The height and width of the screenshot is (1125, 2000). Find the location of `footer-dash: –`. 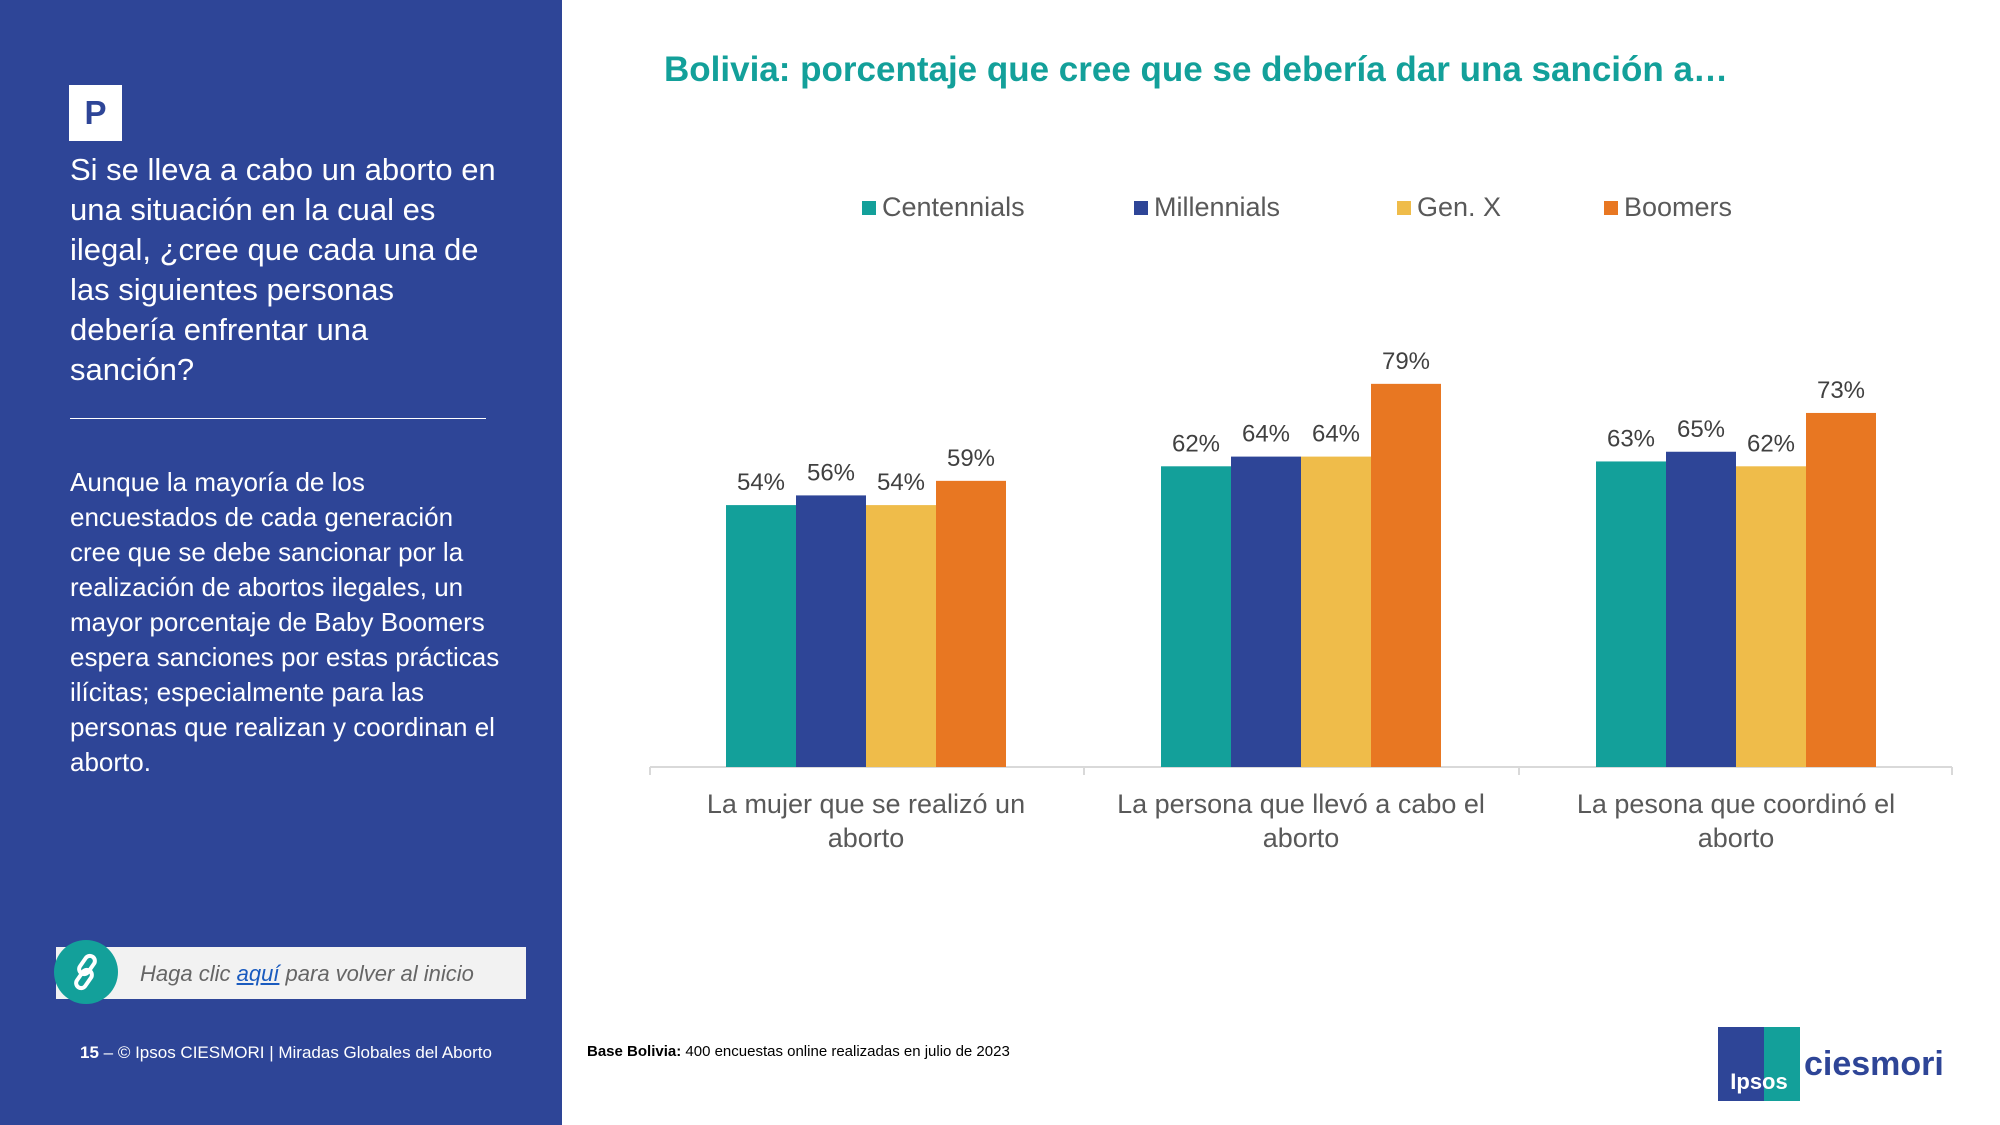

footer-dash: – is located at coordinates (108, 1052).